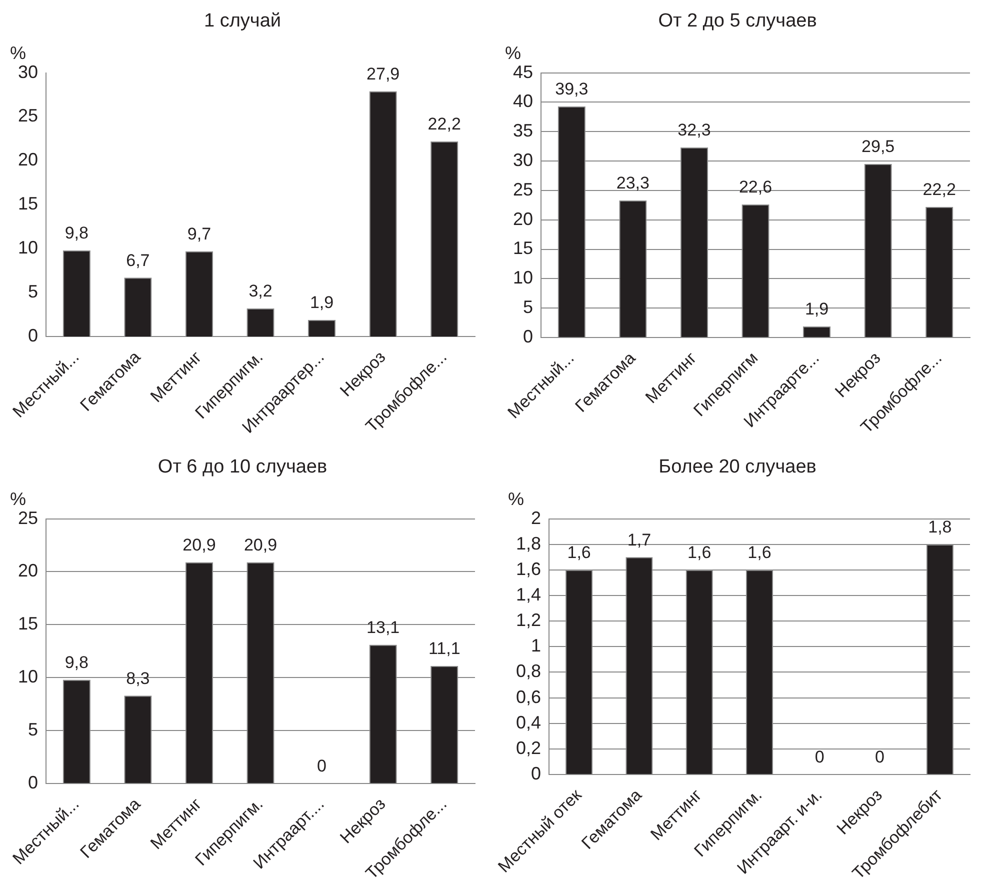  Describe the element at coordinates (138, 260) in the screenshot. I see `data-label: 6,7` at that location.